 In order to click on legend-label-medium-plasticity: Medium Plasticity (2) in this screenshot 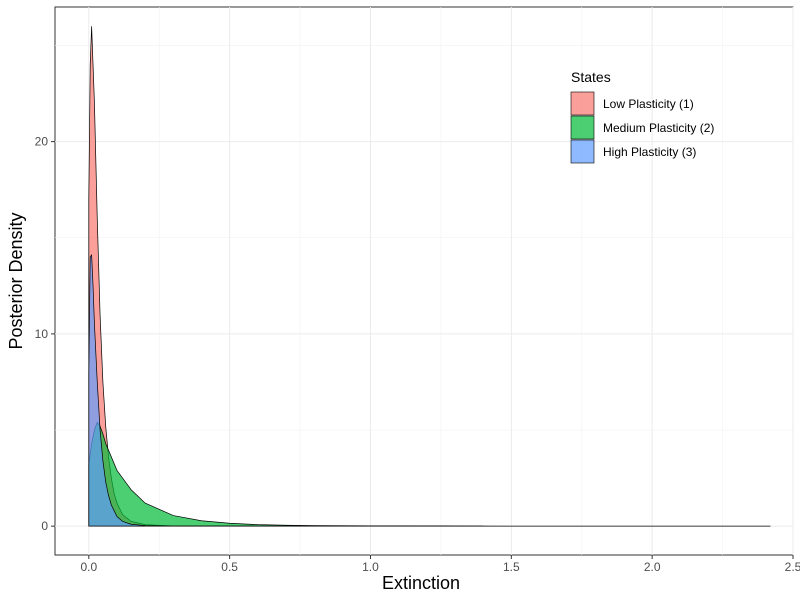, I will do `click(658, 128)`.